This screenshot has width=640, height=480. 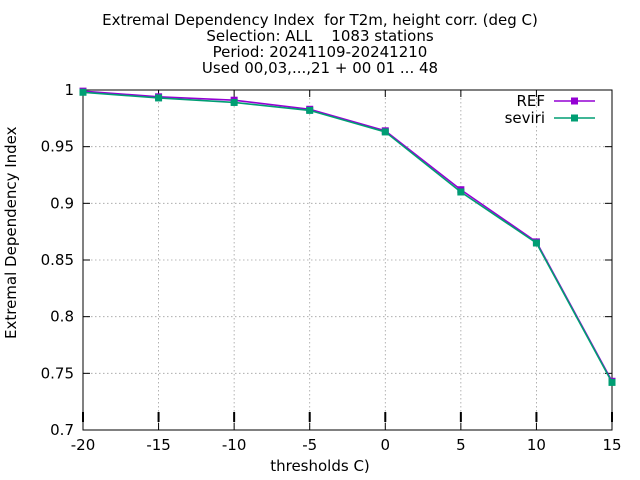 What do you see at coordinates (57, 147) in the screenshot?
I see `y-tick-label: 0.95` at bounding box center [57, 147].